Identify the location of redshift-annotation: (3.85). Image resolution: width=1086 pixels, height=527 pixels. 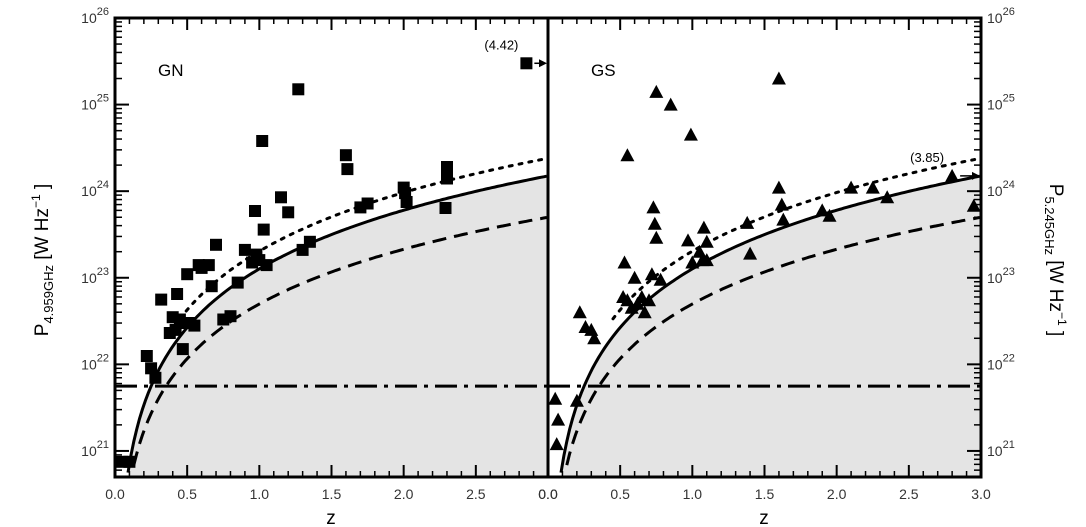
(927, 157).